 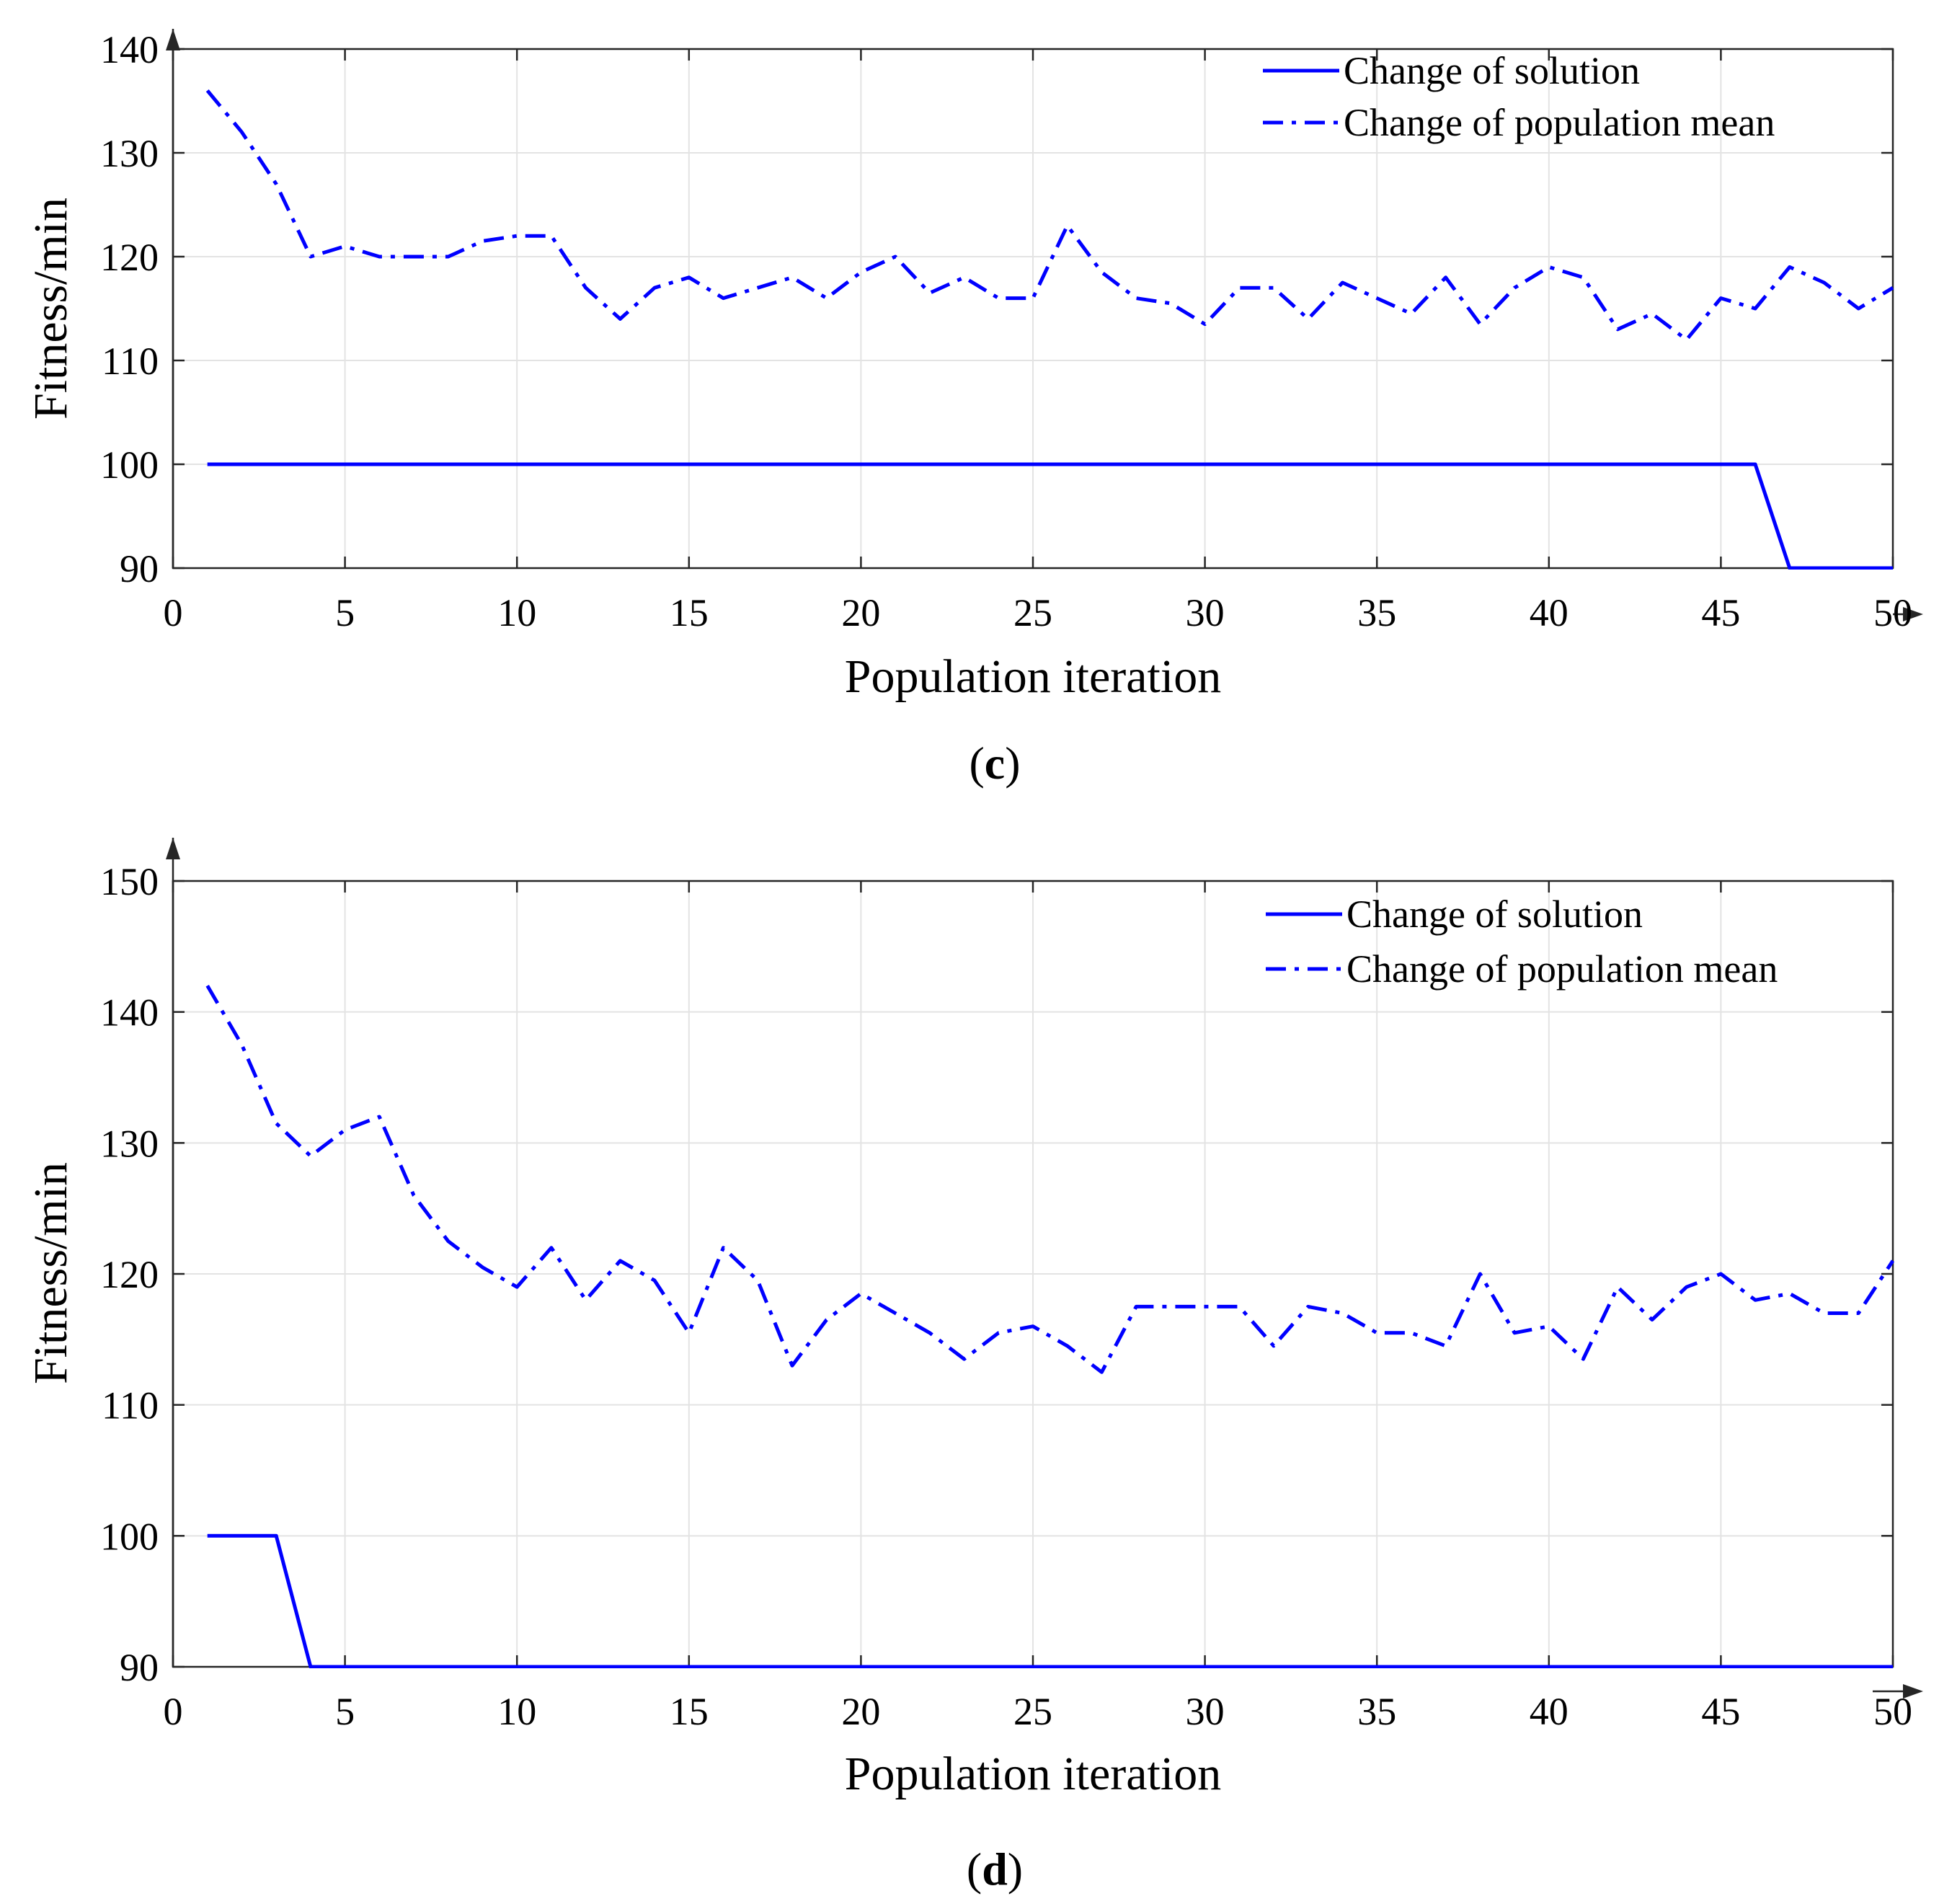 I want to click on y-tick-label: 150, so click(x=129, y=881).